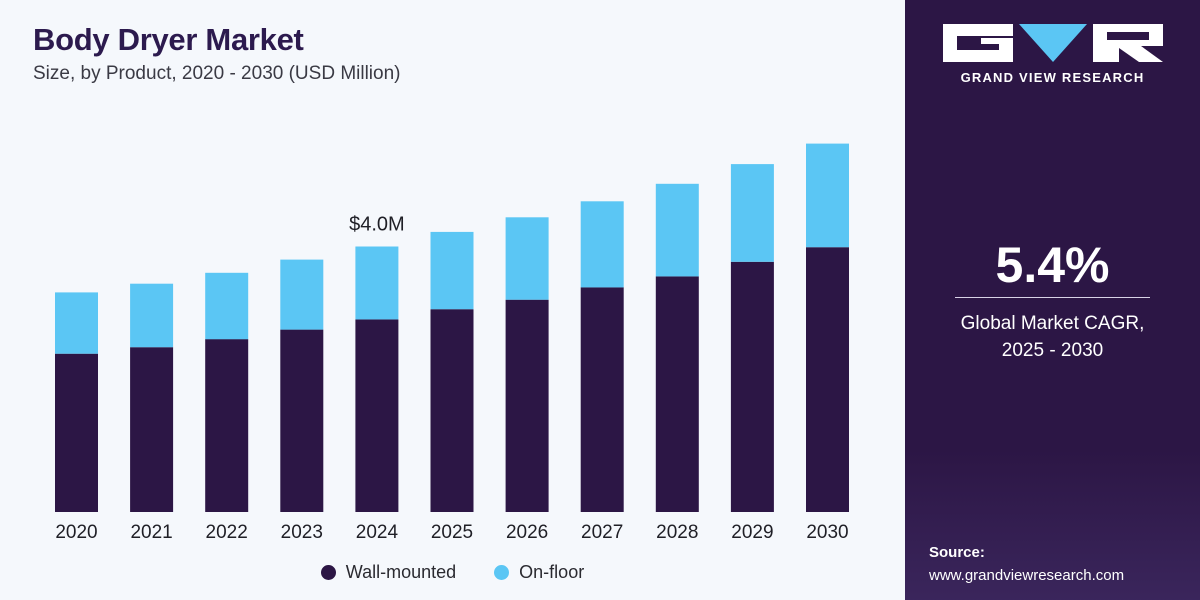 Image resolution: width=1200 pixels, height=600 pixels. Describe the element at coordinates (302, 294) in the screenshot. I see `bar-on-floor-2023` at that location.